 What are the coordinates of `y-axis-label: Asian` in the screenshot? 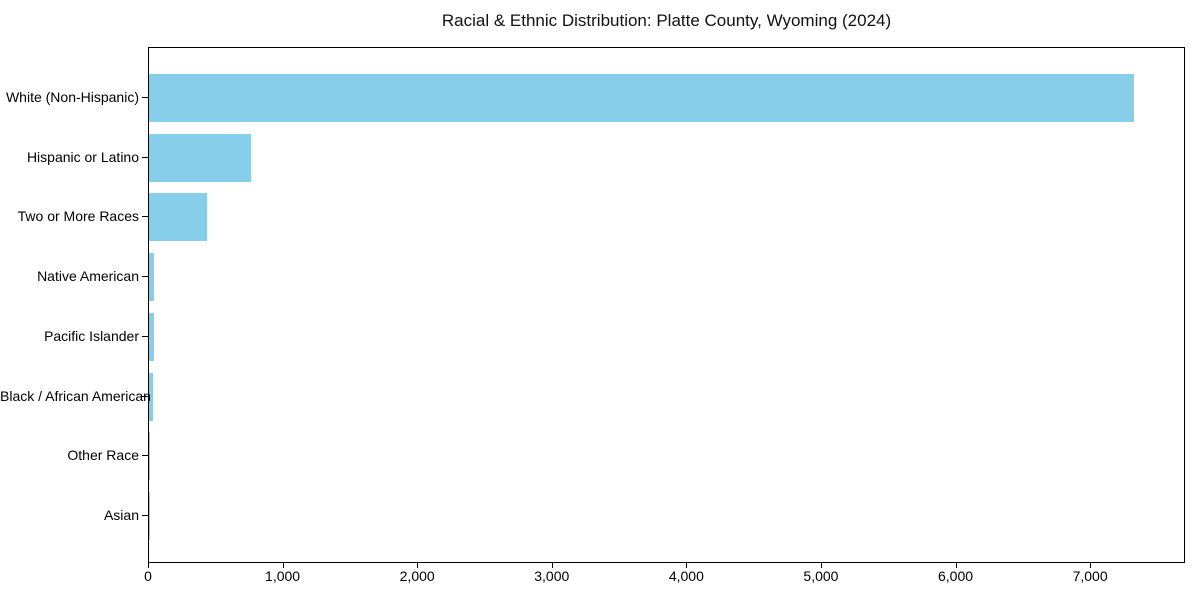 It's located at (121, 514).